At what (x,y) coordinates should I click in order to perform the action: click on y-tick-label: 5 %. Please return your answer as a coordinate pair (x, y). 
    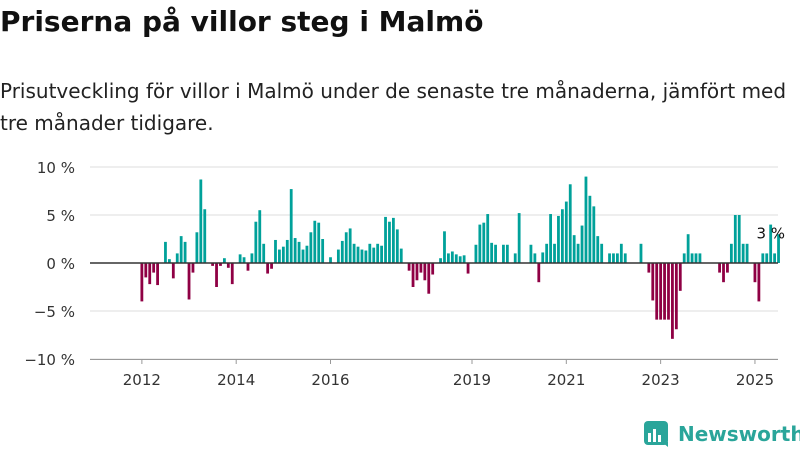
    Looking at the image, I should click on (60, 216).